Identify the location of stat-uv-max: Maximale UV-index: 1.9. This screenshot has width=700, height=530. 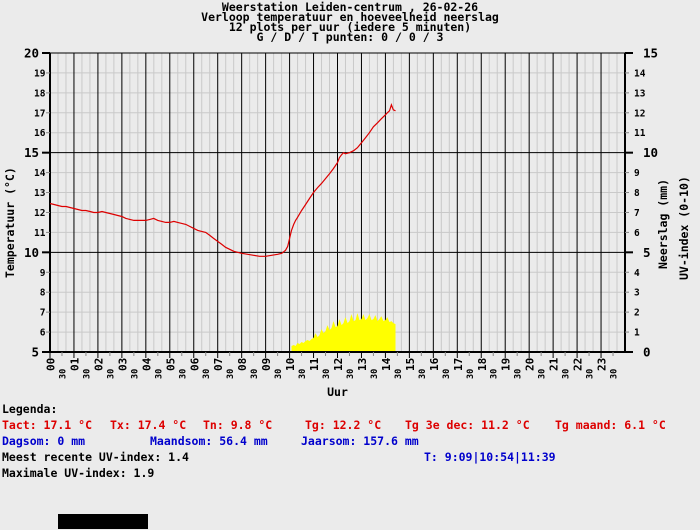
(78, 473).